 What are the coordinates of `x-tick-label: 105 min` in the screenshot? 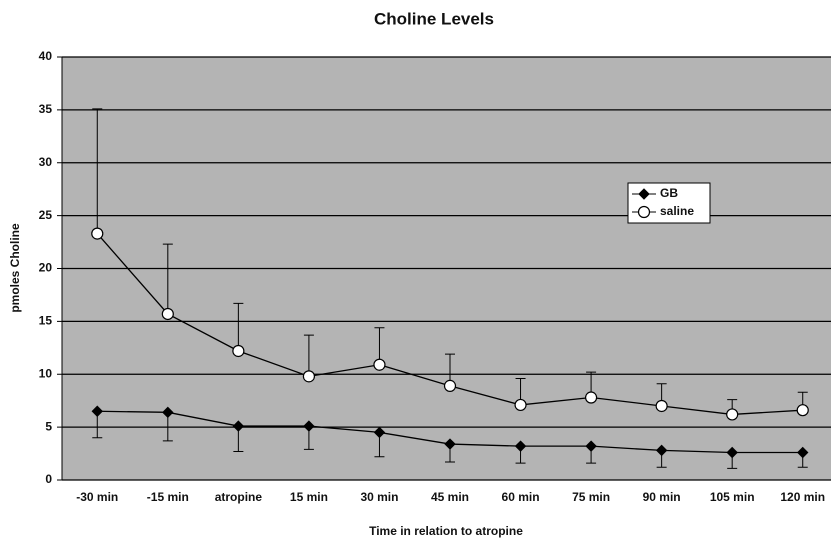 It's located at (732, 497).